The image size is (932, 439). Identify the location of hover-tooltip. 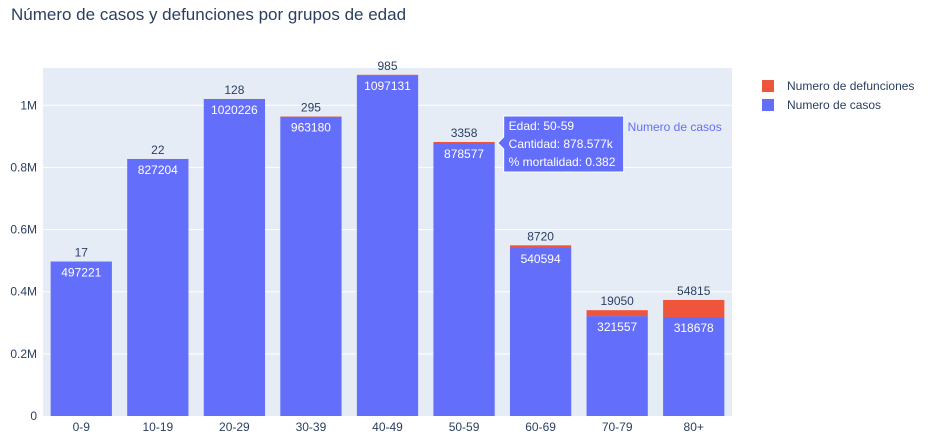
(560, 144).